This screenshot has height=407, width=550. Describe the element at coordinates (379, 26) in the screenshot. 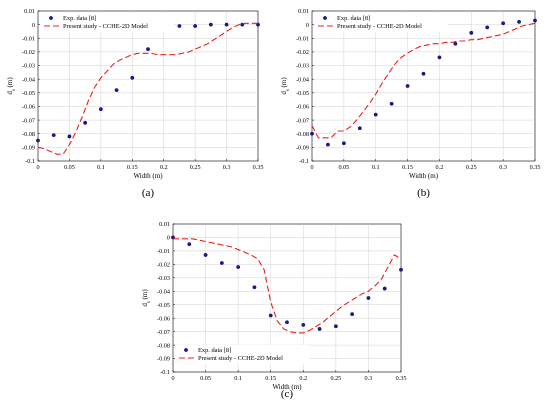

I see `legend-label-model: Present study - CCHE-2D Model` at that location.